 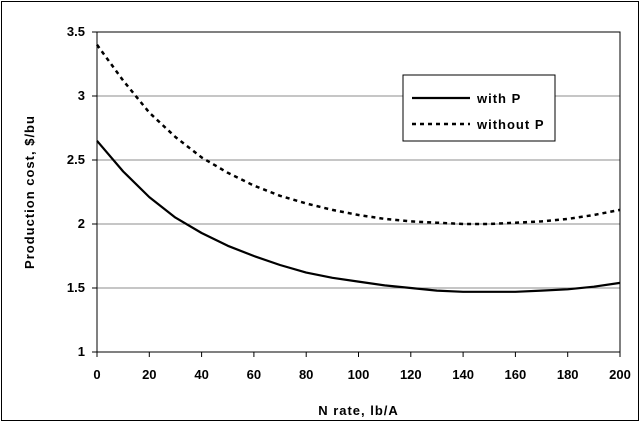 What do you see at coordinates (463, 374) in the screenshot?
I see `x-tick-label: 140` at bounding box center [463, 374].